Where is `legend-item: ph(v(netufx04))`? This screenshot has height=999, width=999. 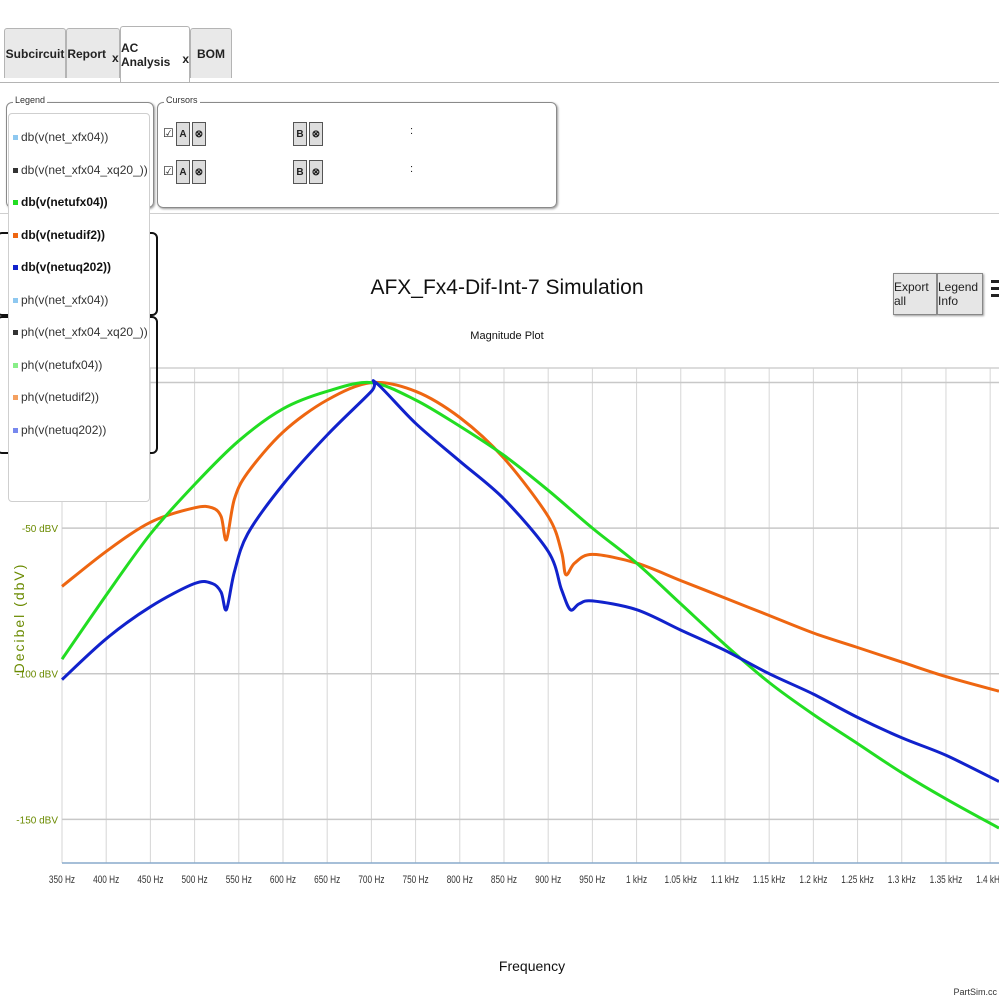 legend-item: ph(v(netufx04)) is located at coordinates (57, 365).